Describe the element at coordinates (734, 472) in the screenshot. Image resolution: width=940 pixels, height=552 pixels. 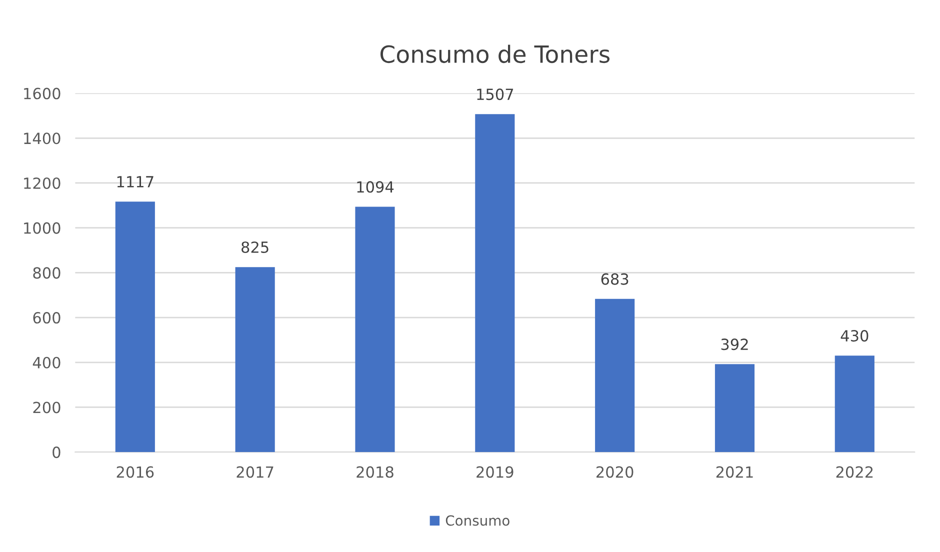
I see `x-tick-label: 2021` at that location.